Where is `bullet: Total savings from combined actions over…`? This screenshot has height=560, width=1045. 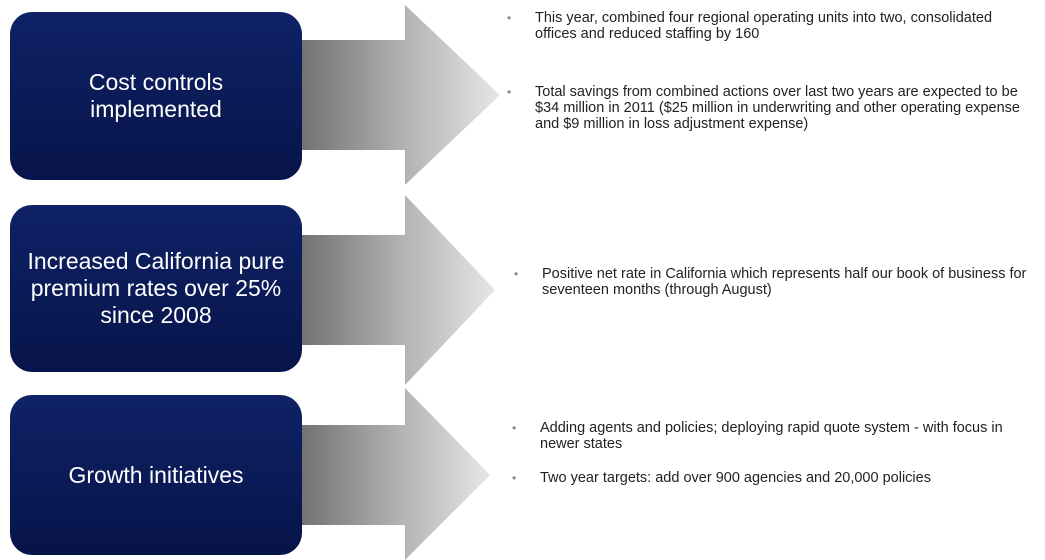
bullet: Total savings from combined actions over… is located at coordinates (765, 108).